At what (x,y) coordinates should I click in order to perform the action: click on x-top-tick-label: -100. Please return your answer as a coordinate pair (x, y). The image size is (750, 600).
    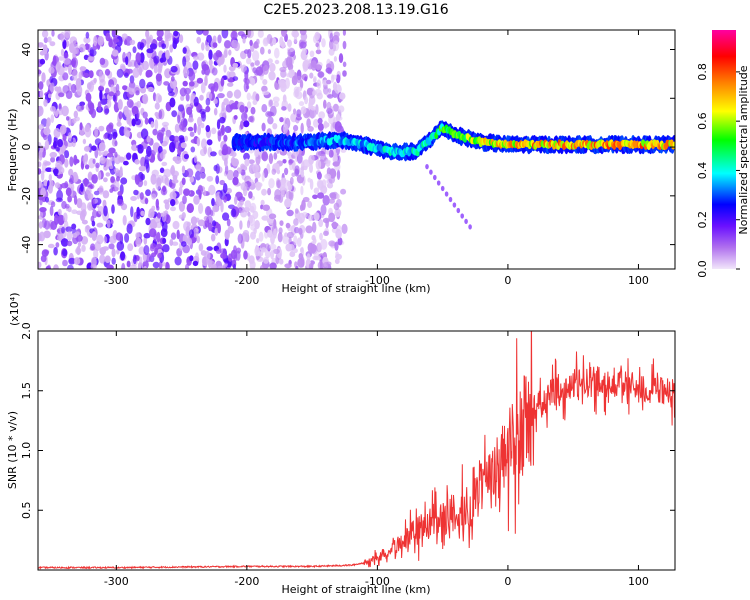
    Looking at the image, I should click on (377, 280).